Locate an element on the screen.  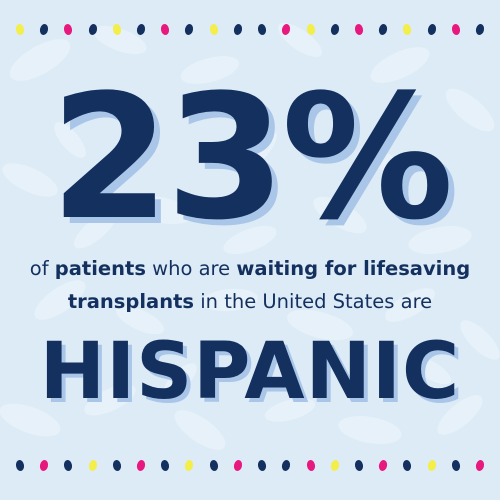
sentence-segment: waiting for lifesaving is located at coordinates (353, 268).